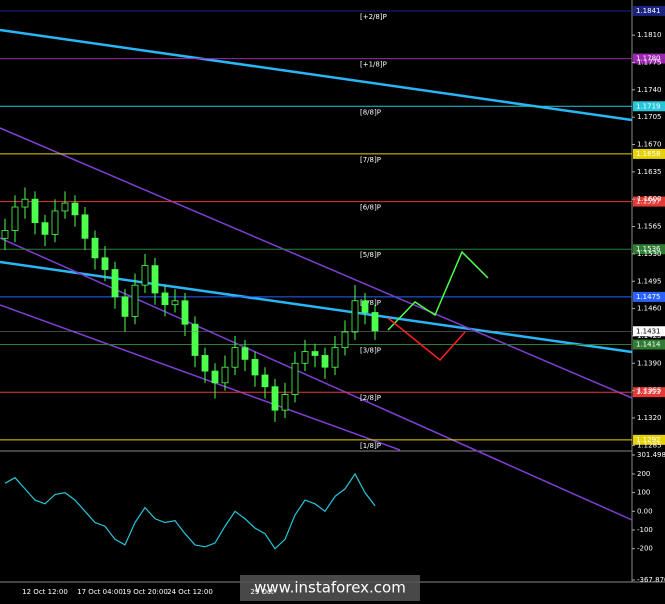  I want to click on indicator-tick-label: 100, so click(643, 493).